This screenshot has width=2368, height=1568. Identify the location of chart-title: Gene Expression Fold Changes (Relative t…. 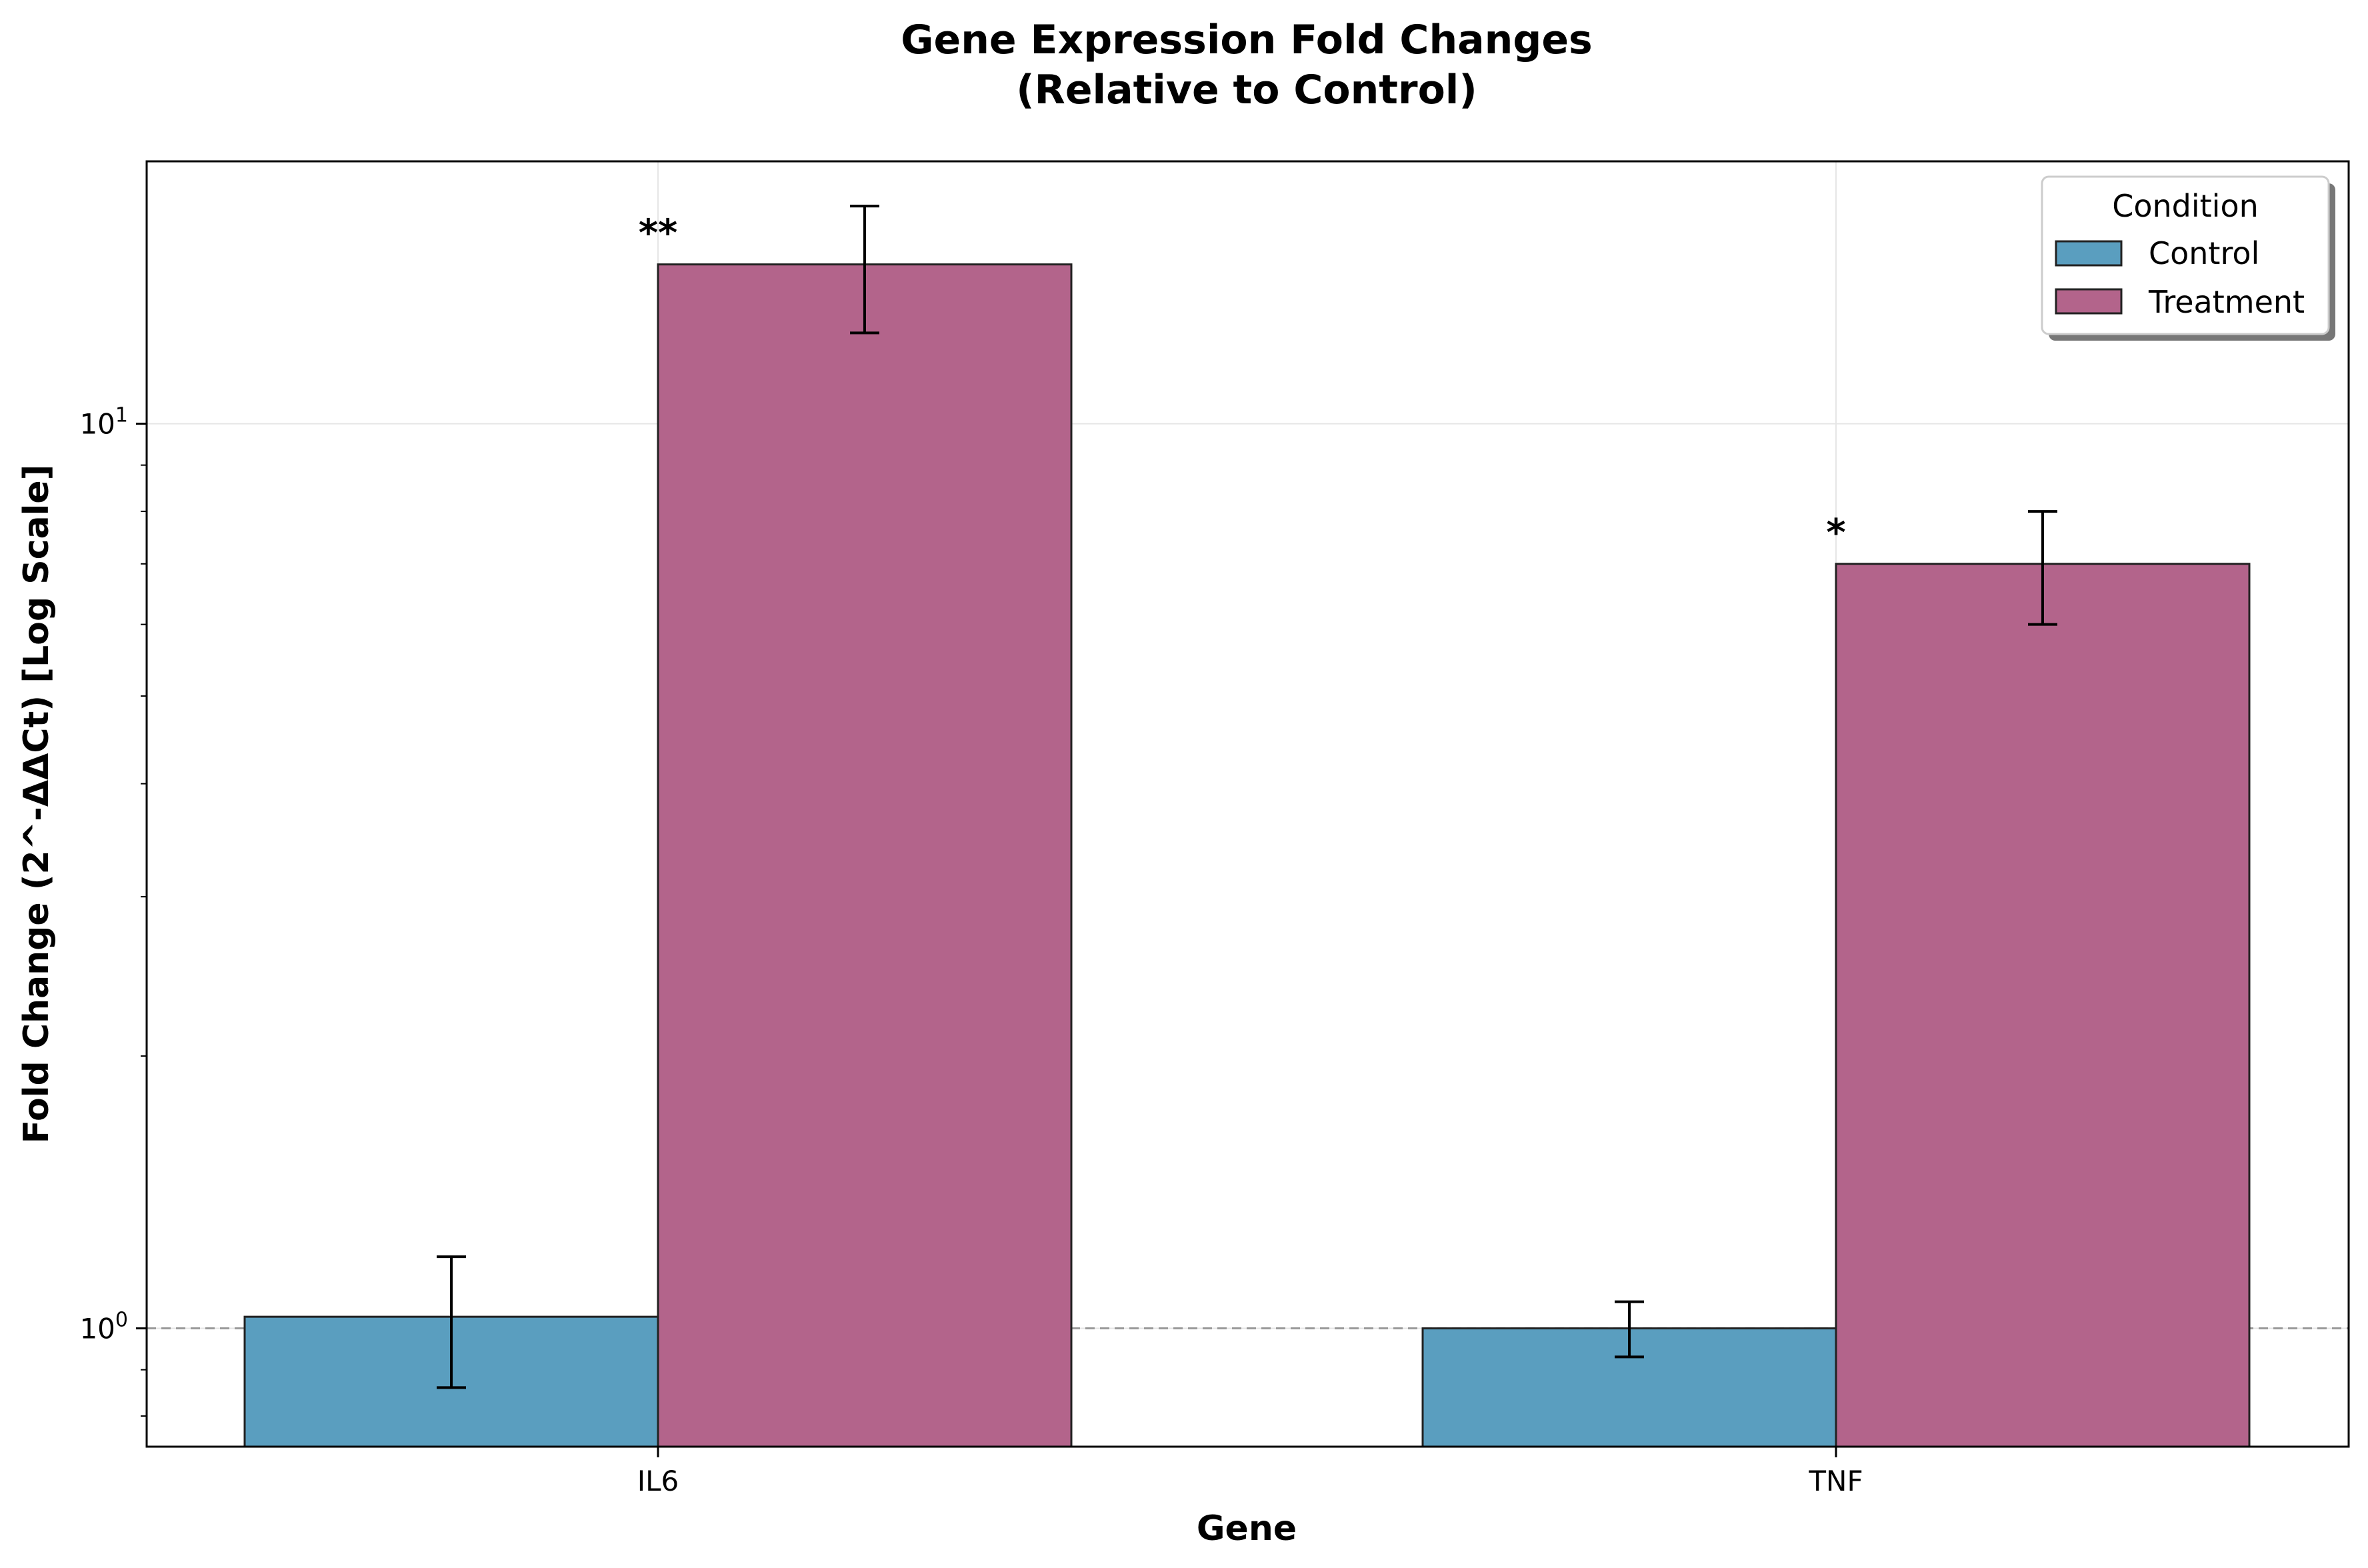
(1246, 65).